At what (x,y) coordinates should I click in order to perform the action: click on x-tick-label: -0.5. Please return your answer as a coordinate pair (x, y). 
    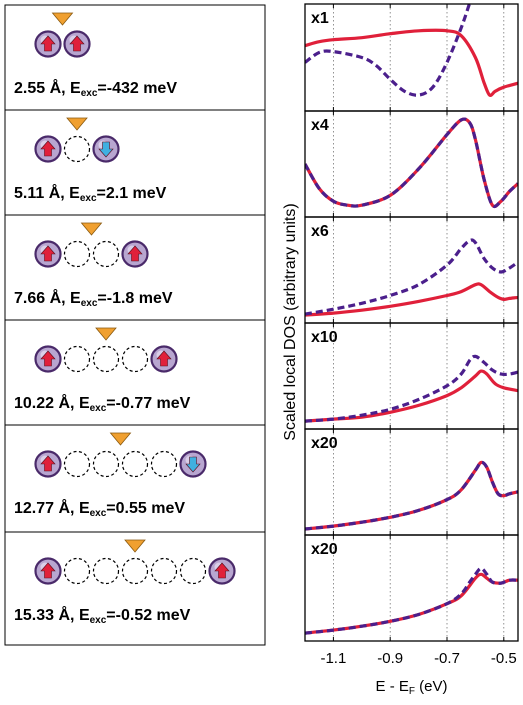
    Looking at the image, I should click on (504, 658).